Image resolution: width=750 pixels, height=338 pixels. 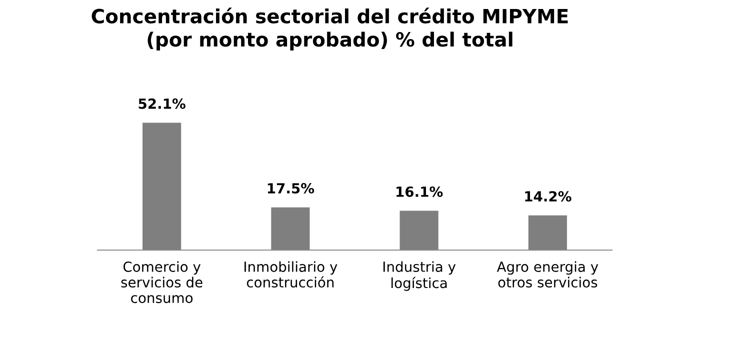 What do you see at coordinates (291, 274) in the screenshot?
I see `x-tick-label: Inmobiliario y construcción` at bounding box center [291, 274].